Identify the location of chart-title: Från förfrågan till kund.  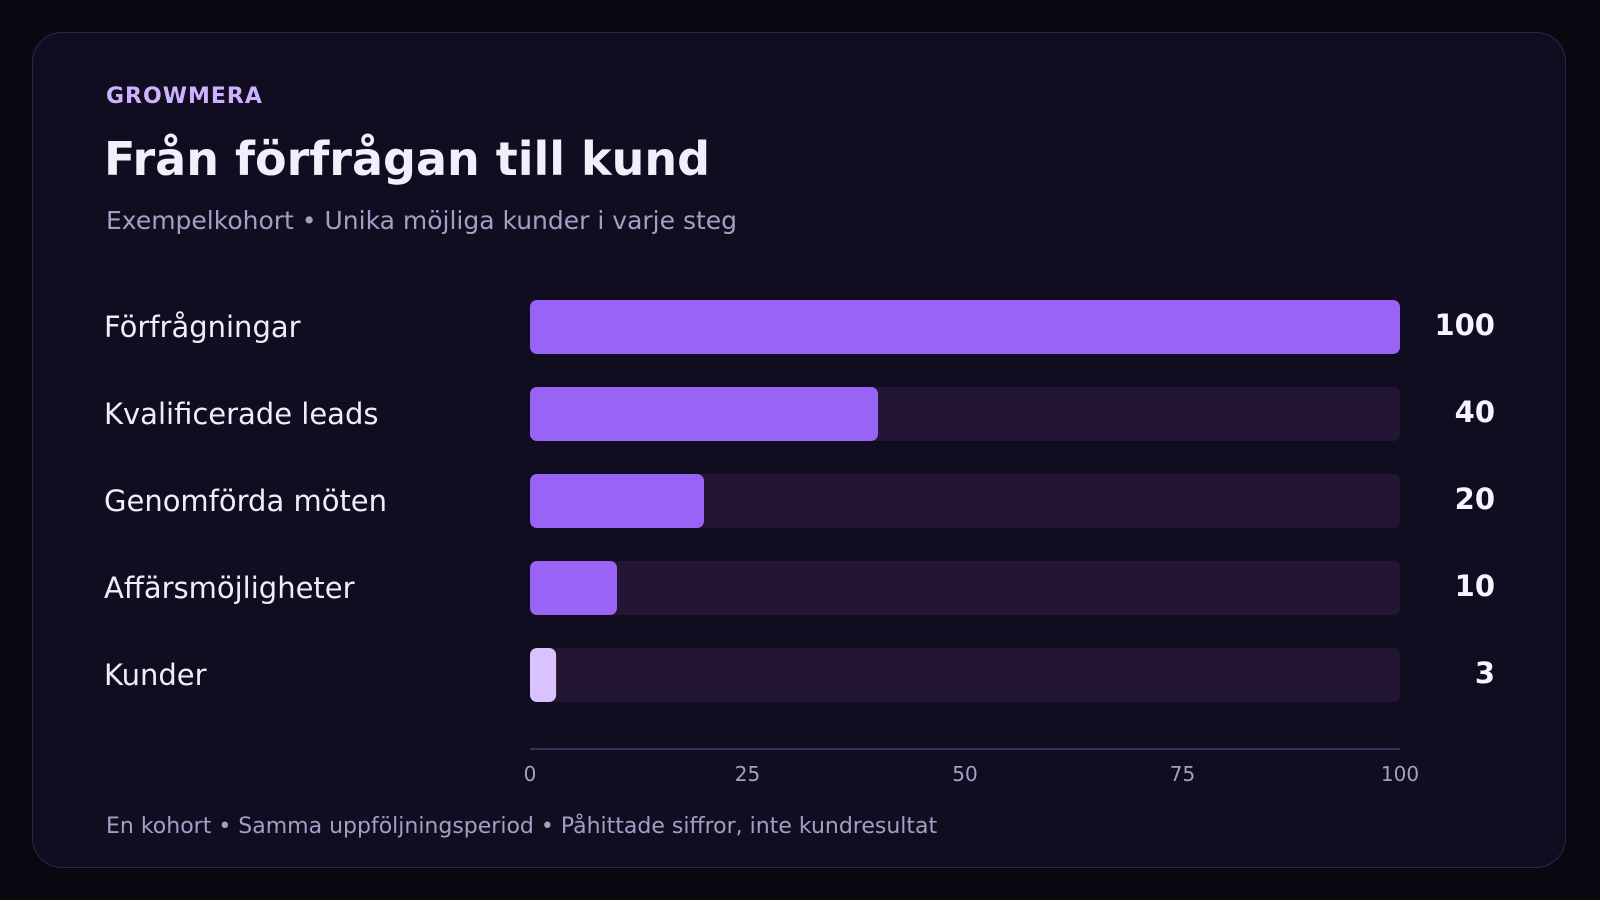
(407, 159).